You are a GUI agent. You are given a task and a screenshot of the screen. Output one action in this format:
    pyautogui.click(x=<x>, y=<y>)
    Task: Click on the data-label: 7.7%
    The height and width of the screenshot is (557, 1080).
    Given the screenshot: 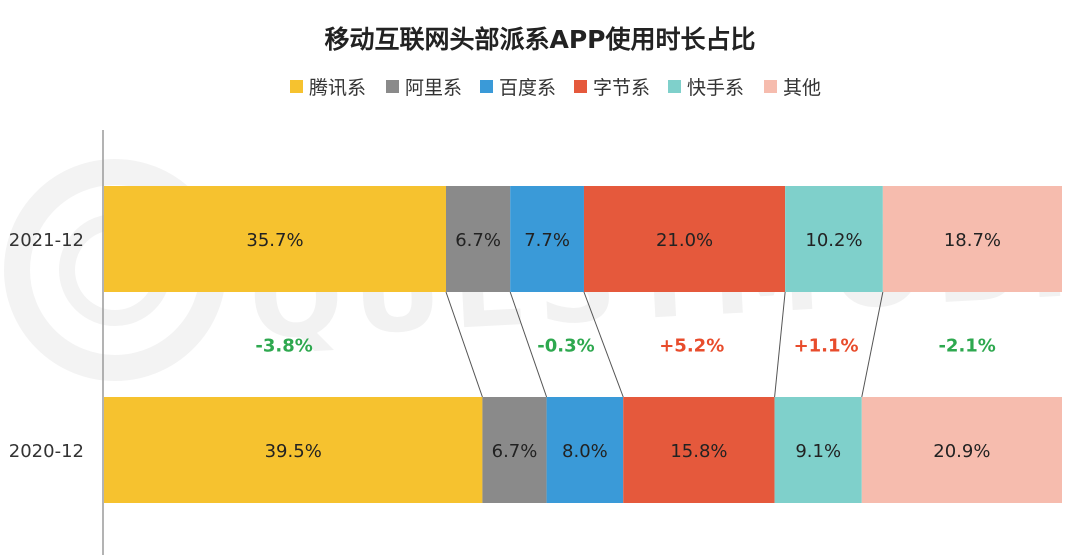 What is the action you would take?
    pyautogui.click(x=547, y=240)
    